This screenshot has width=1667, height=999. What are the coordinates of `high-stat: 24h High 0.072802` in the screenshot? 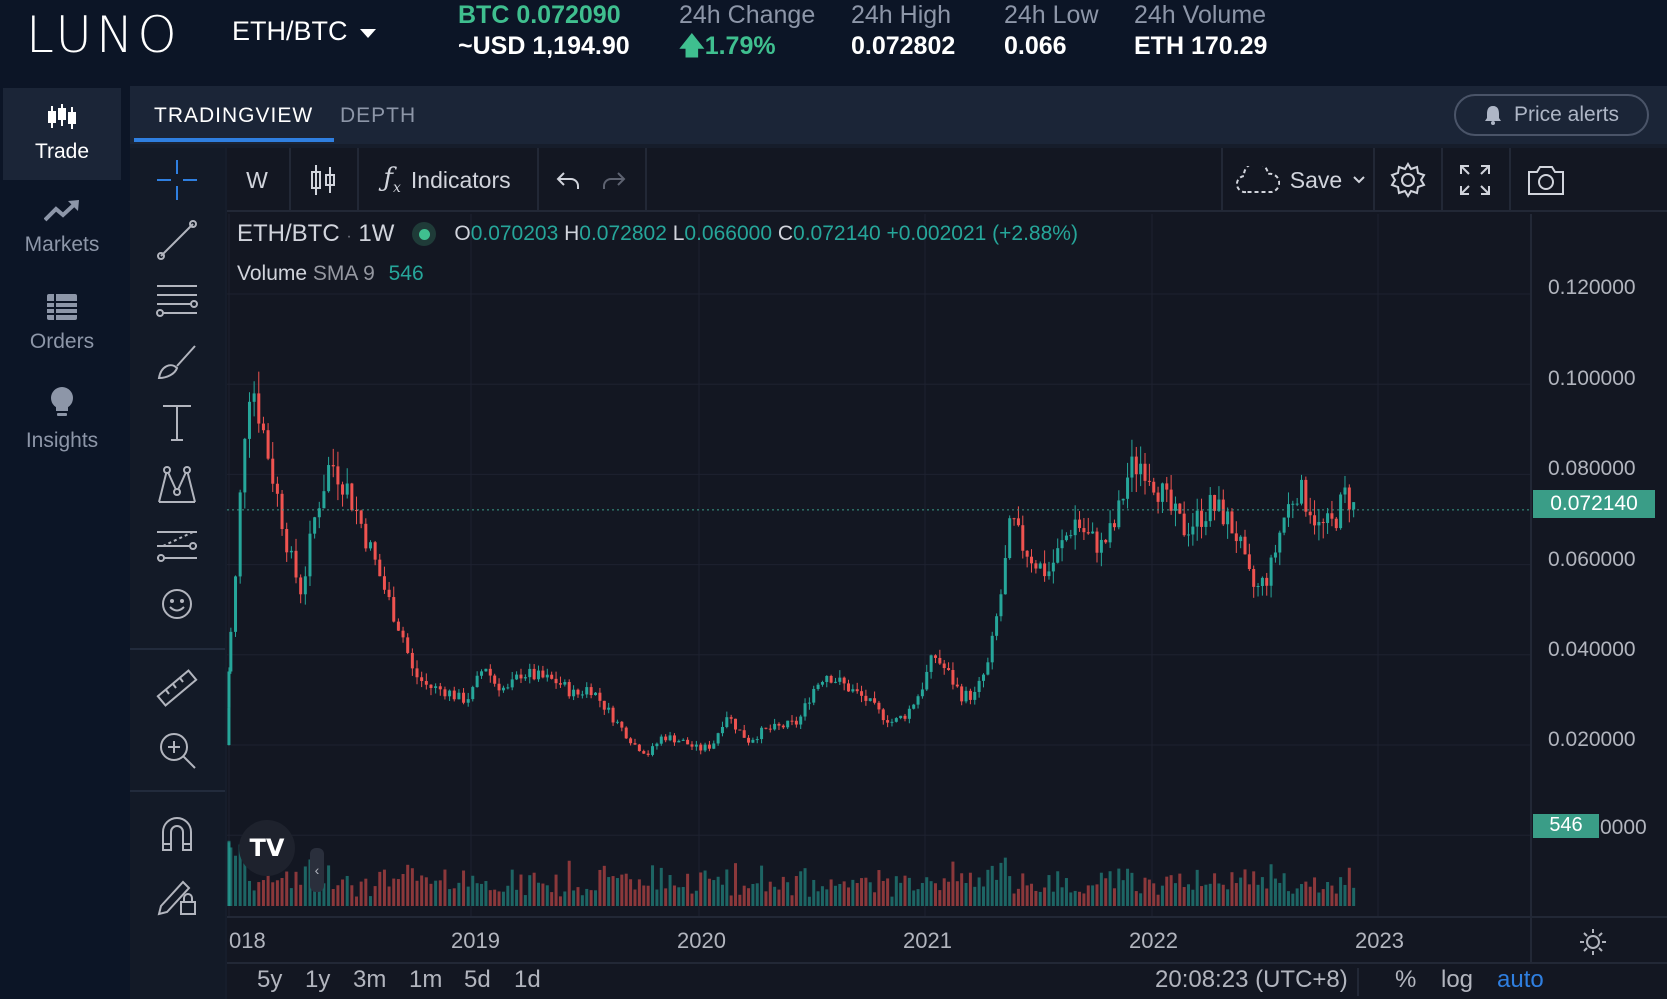 It's located at (903, 31).